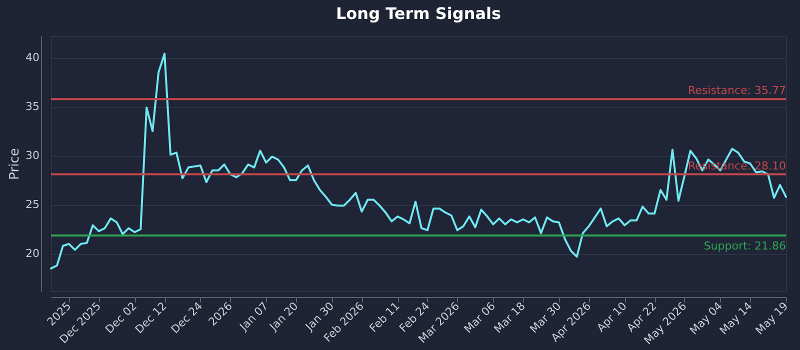 The height and width of the screenshot is (350, 800). What do you see at coordinates (33, 155) in the screenshot?
I see `y-tick-label: 30` at bounding box center [33, 155].